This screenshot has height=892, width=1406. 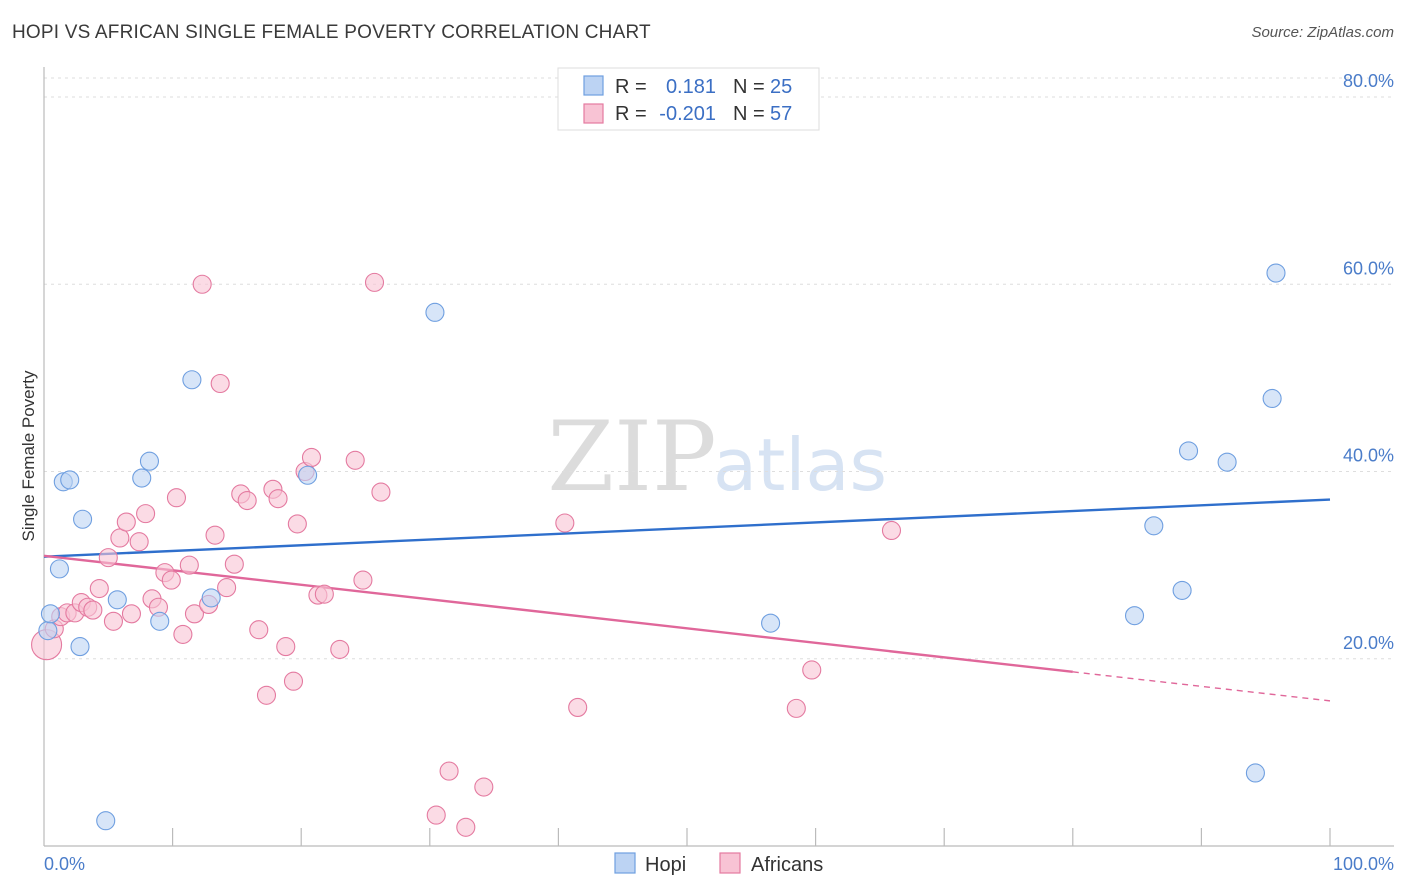 I want to click on trend-line-dashed-africans, so click(x=1201, y=686).